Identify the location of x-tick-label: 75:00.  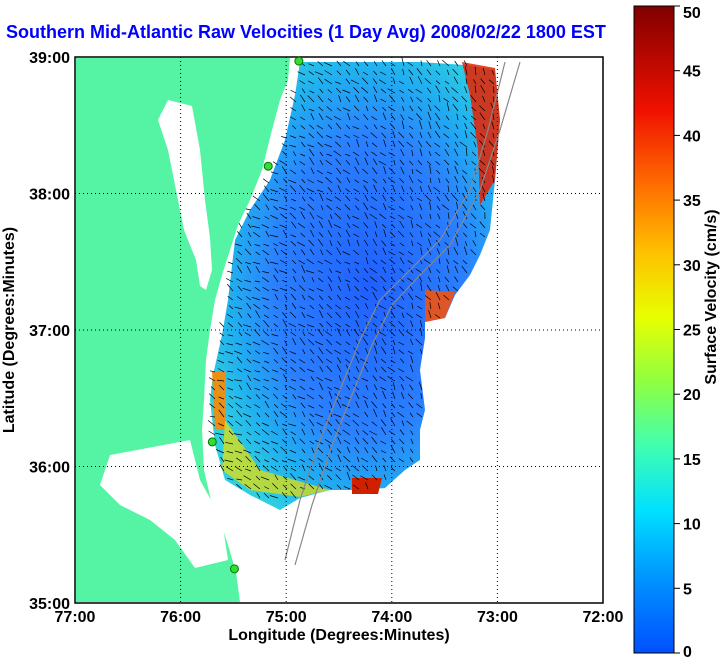
(286, 617).